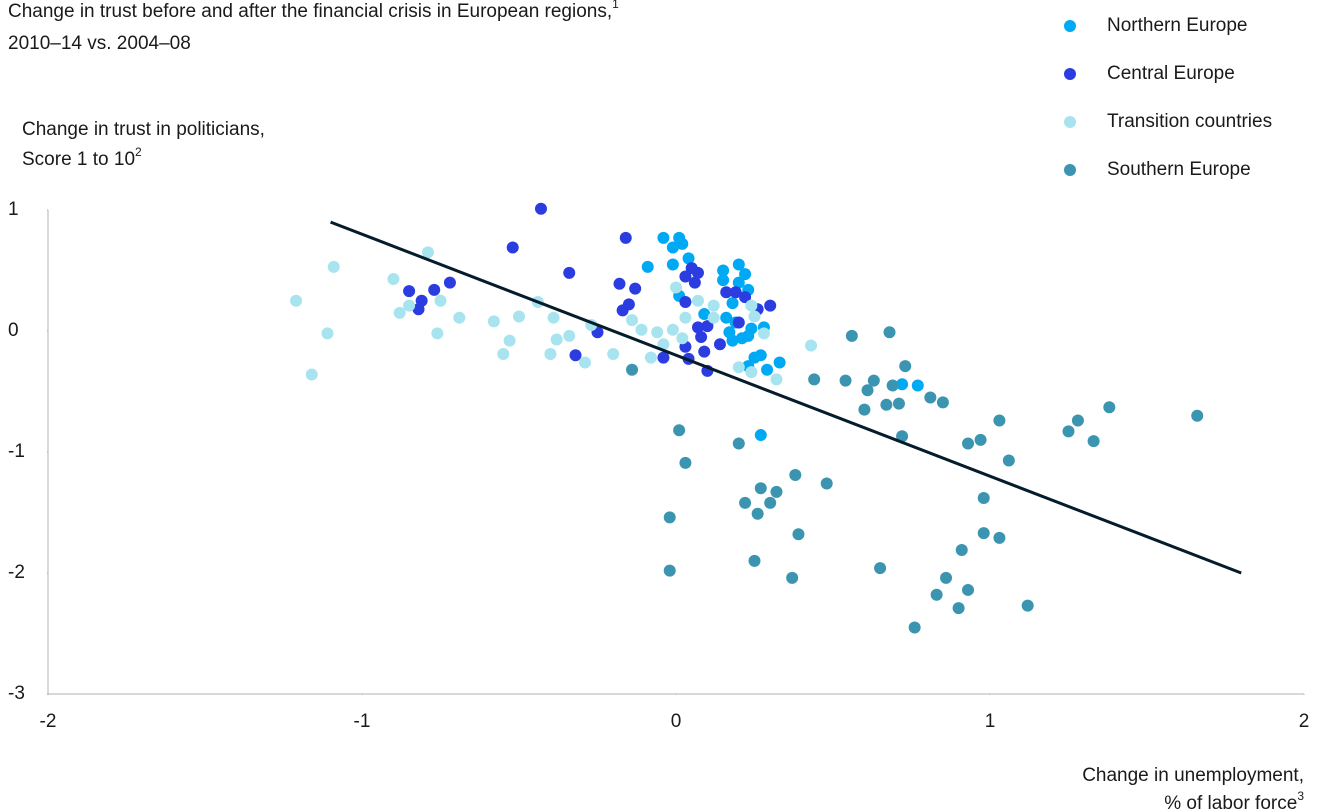 This screenshot has width=1332, height=812. What do you see at coordinates (1193, 775) in the screenshot?
I see `x-axis-label: Change in unemployment,` at bounding box center [1193, 775].